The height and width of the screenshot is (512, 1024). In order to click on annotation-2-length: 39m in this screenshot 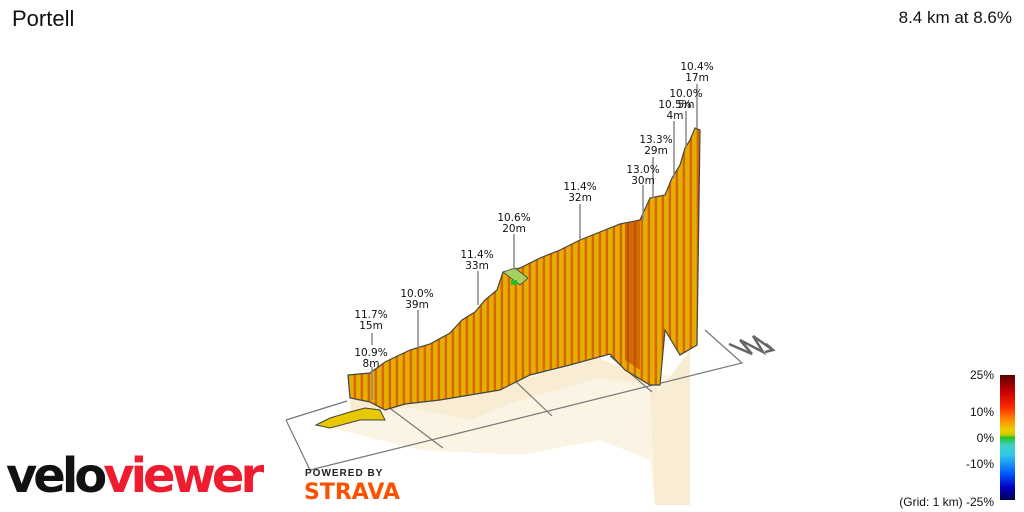, I will do `click(417, 305)`.